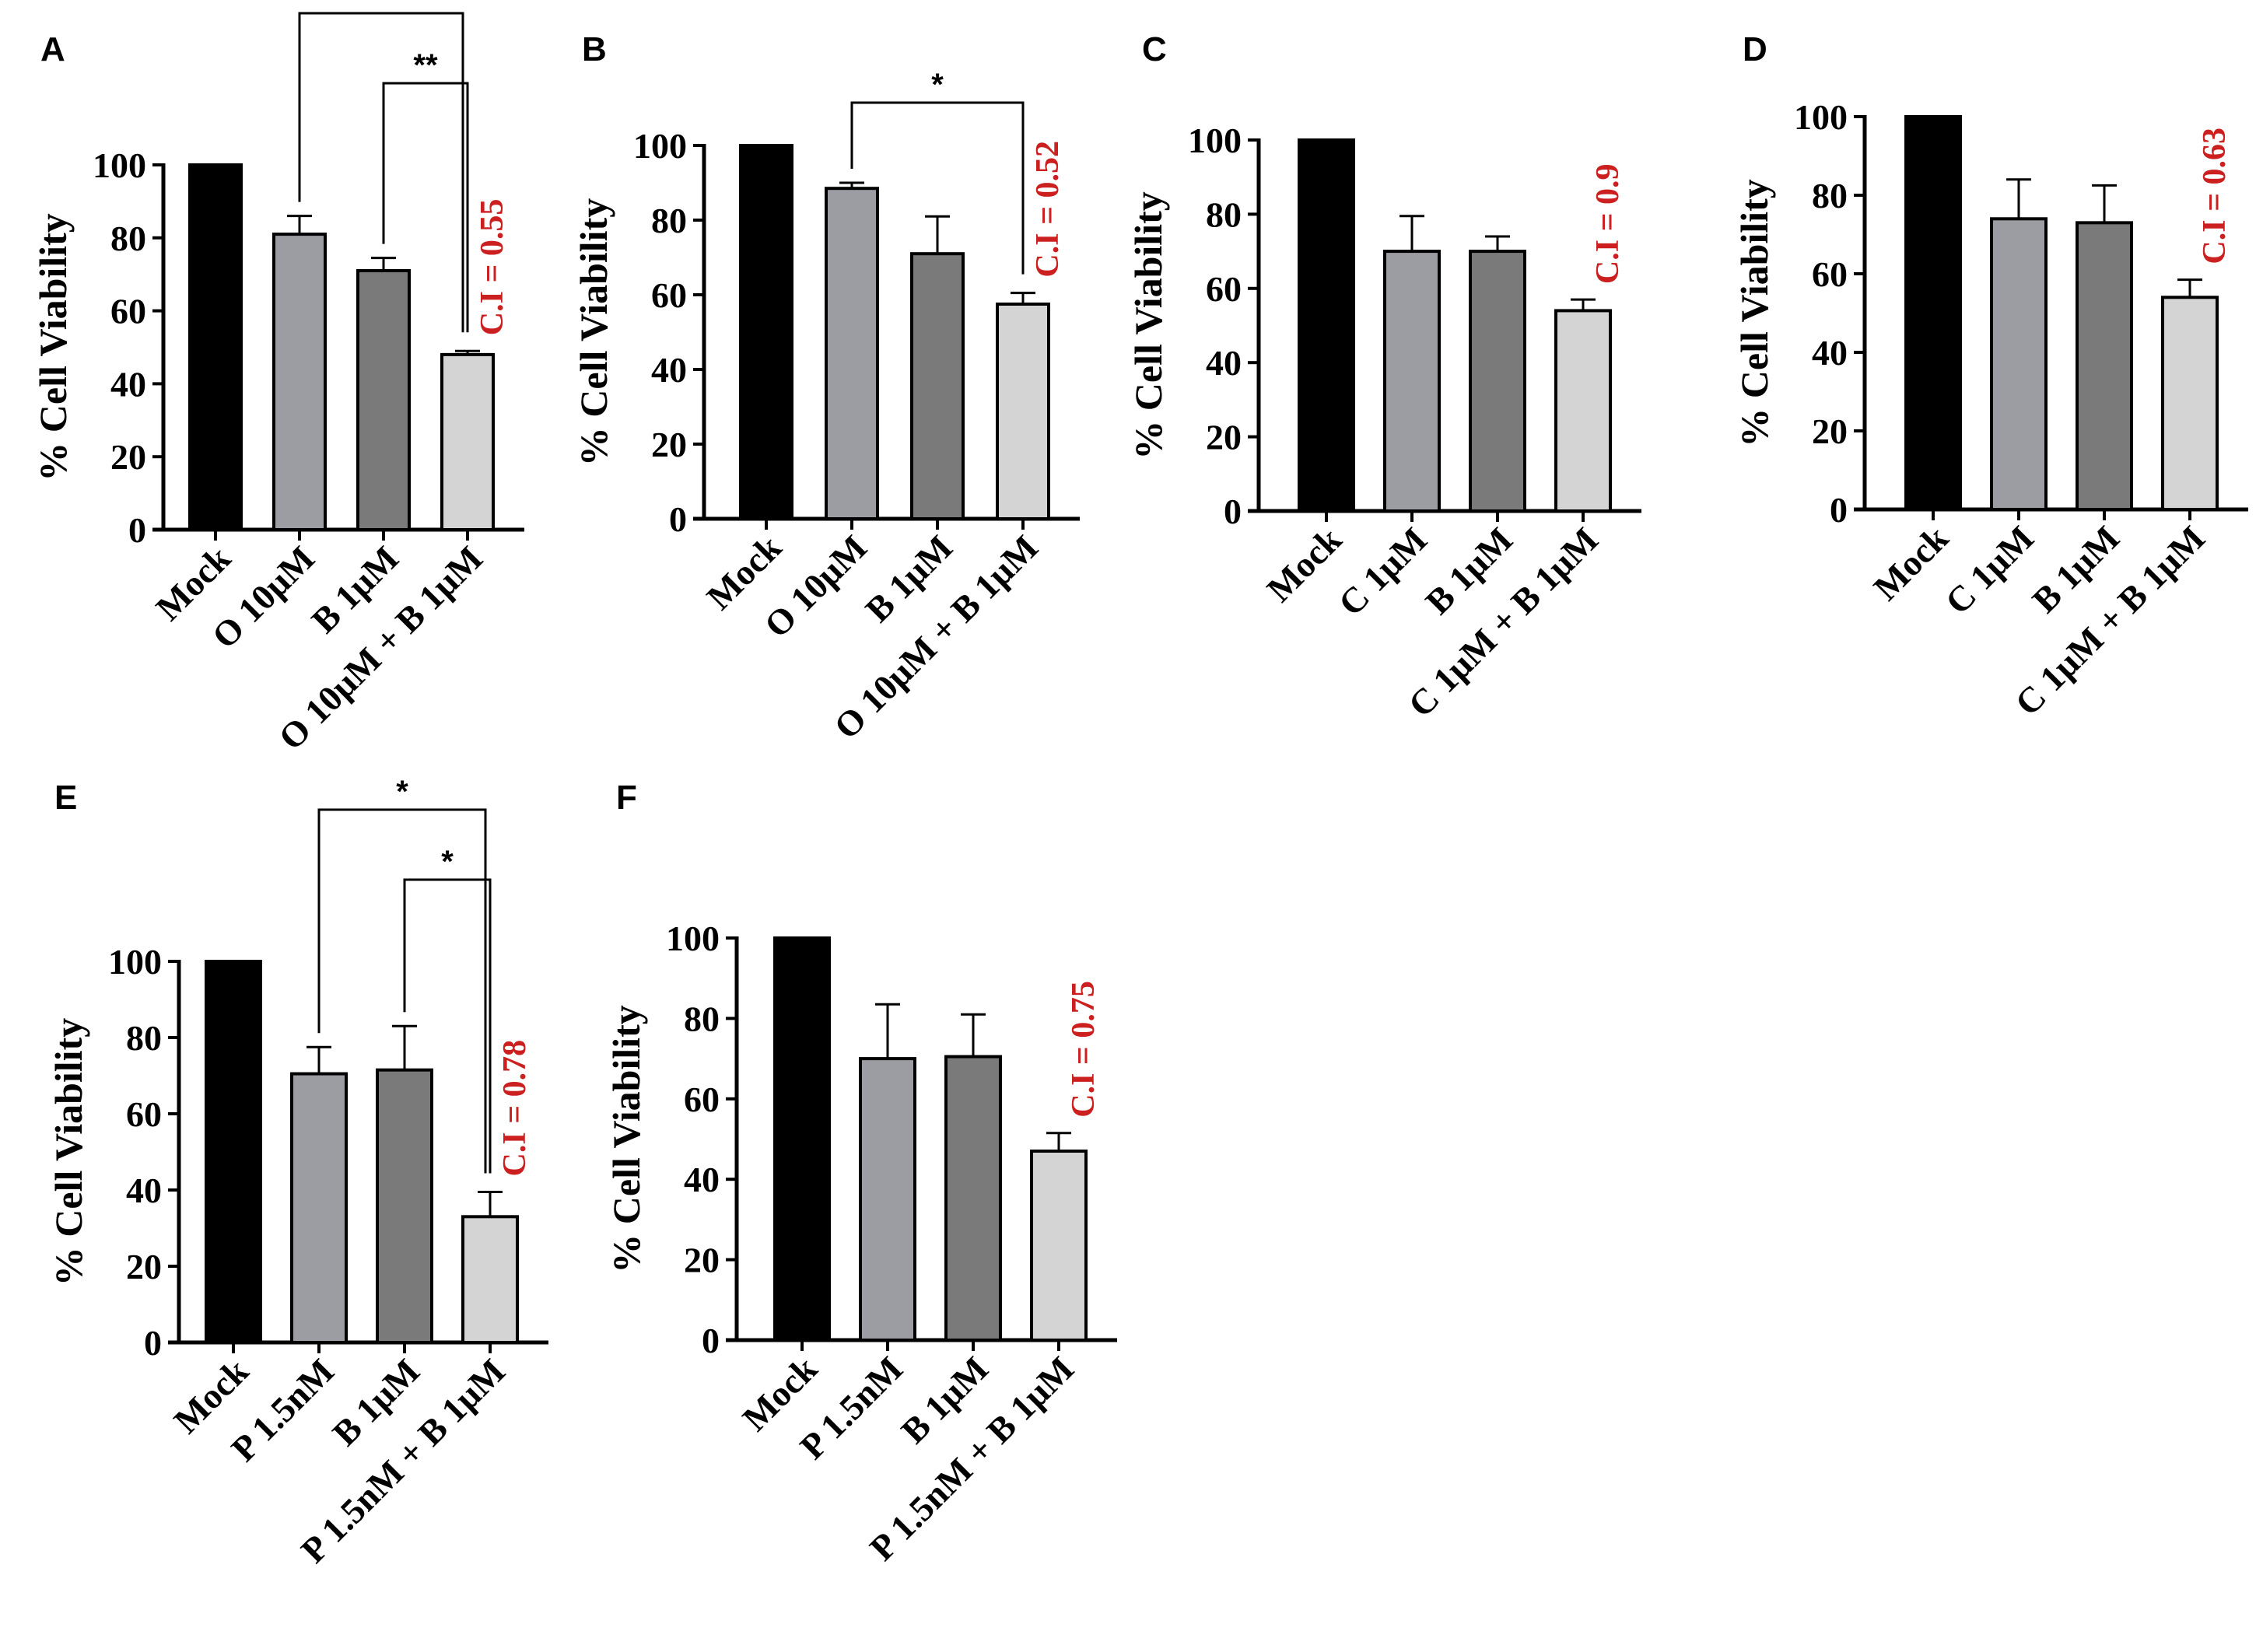  Describe the element at coordinates (626, 798) in the screenshot. I see `panel-letter: F` at that location.